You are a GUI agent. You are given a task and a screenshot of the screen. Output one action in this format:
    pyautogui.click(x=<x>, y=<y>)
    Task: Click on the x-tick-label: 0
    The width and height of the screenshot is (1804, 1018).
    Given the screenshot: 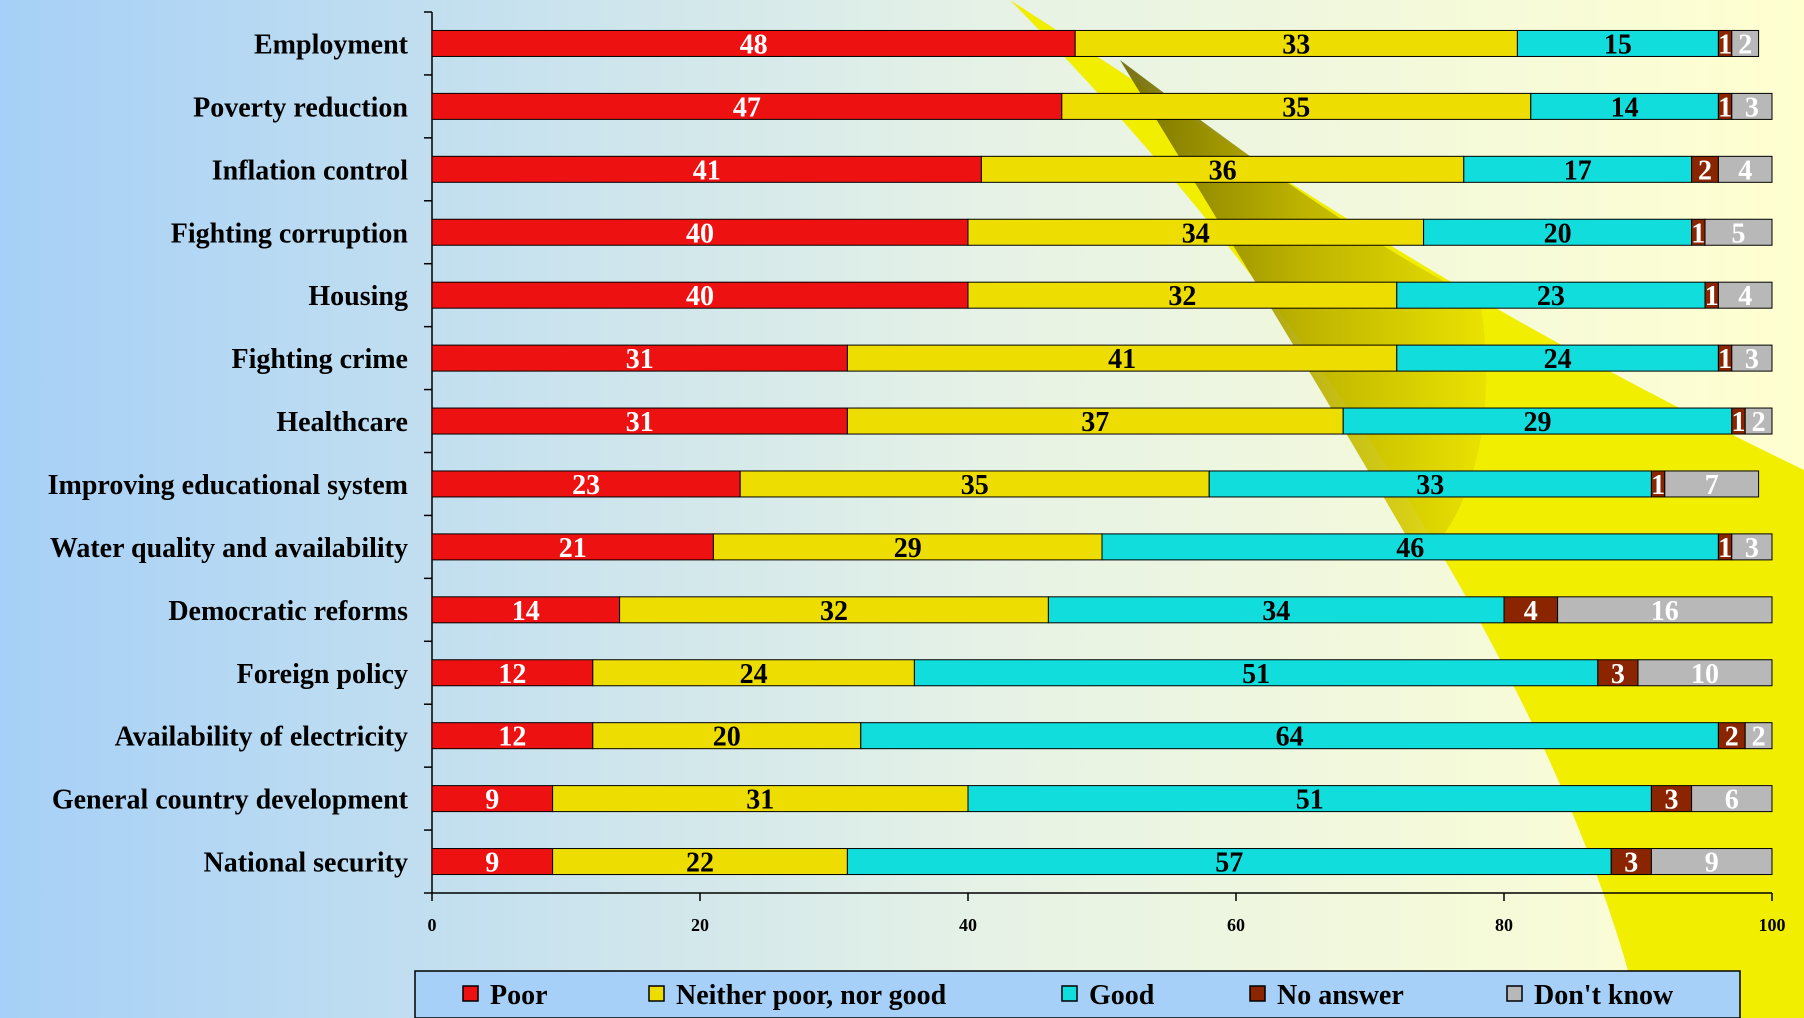 What is the action you would take?
    pyautogui.click(x=432, y=925)
    